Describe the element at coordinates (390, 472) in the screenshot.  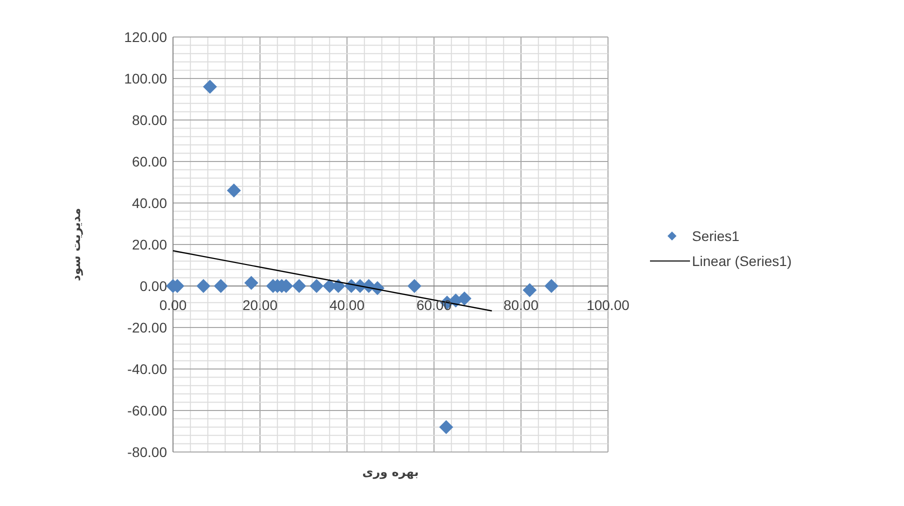
I see `x-axis-title: بهره وری` at that location.